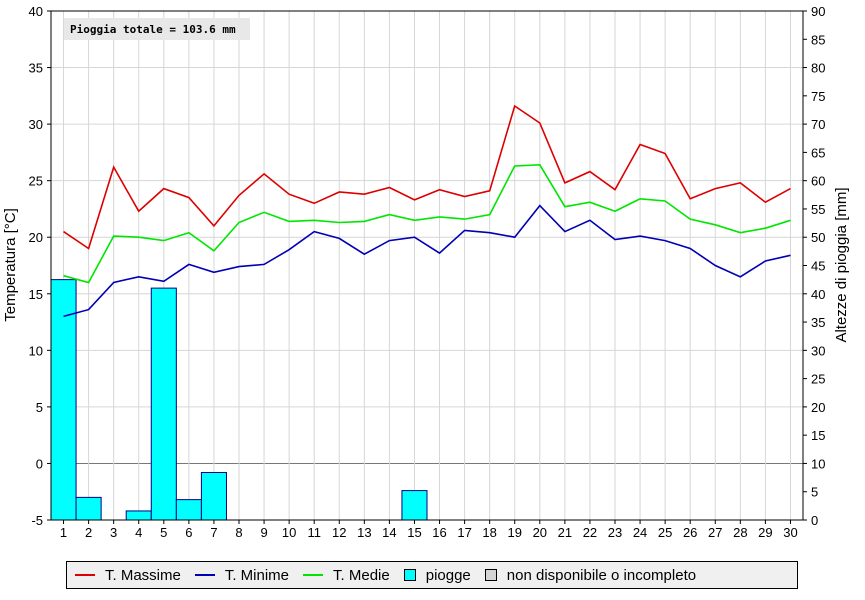 The image size is (865, 600). What do you see at coordinates (204, 575) in the screenshot?
I see `legend-swatch-min` at bounding box center [204, 575].